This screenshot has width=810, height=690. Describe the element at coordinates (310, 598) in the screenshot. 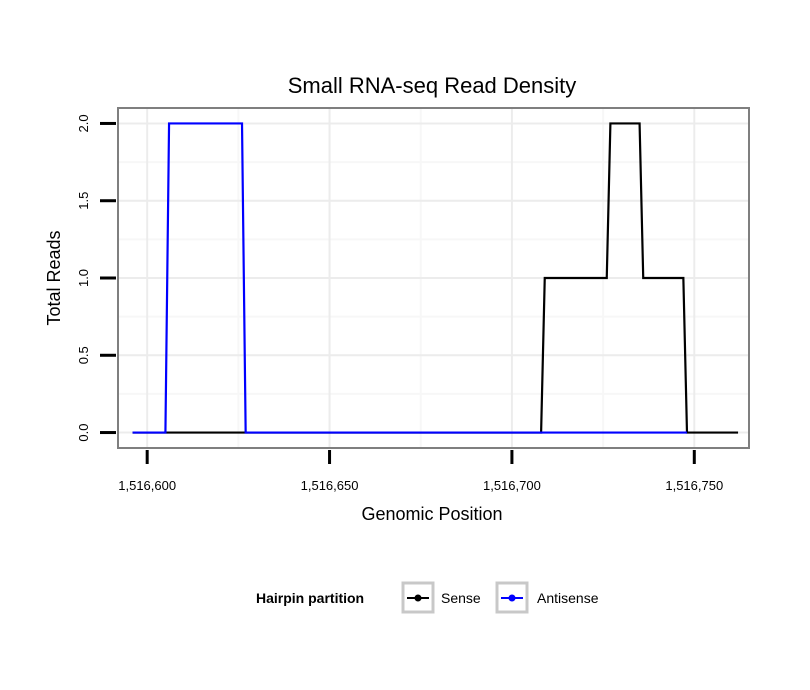

I see `legend-title: Hairpin partition` at that location.